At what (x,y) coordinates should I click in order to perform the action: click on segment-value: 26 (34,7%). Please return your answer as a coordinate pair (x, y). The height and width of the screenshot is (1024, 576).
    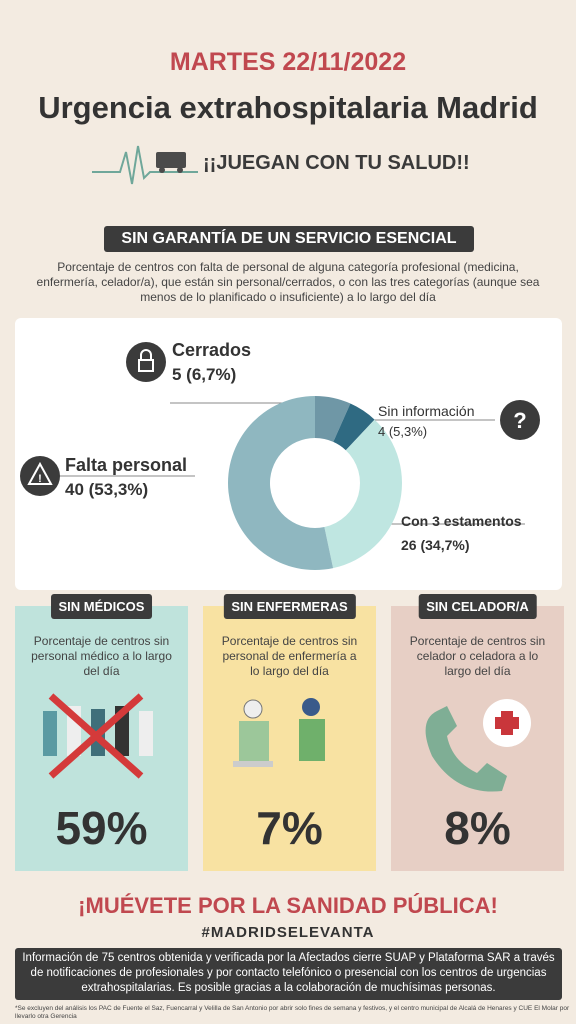
    Looking at the image, I should click on (435, 545).